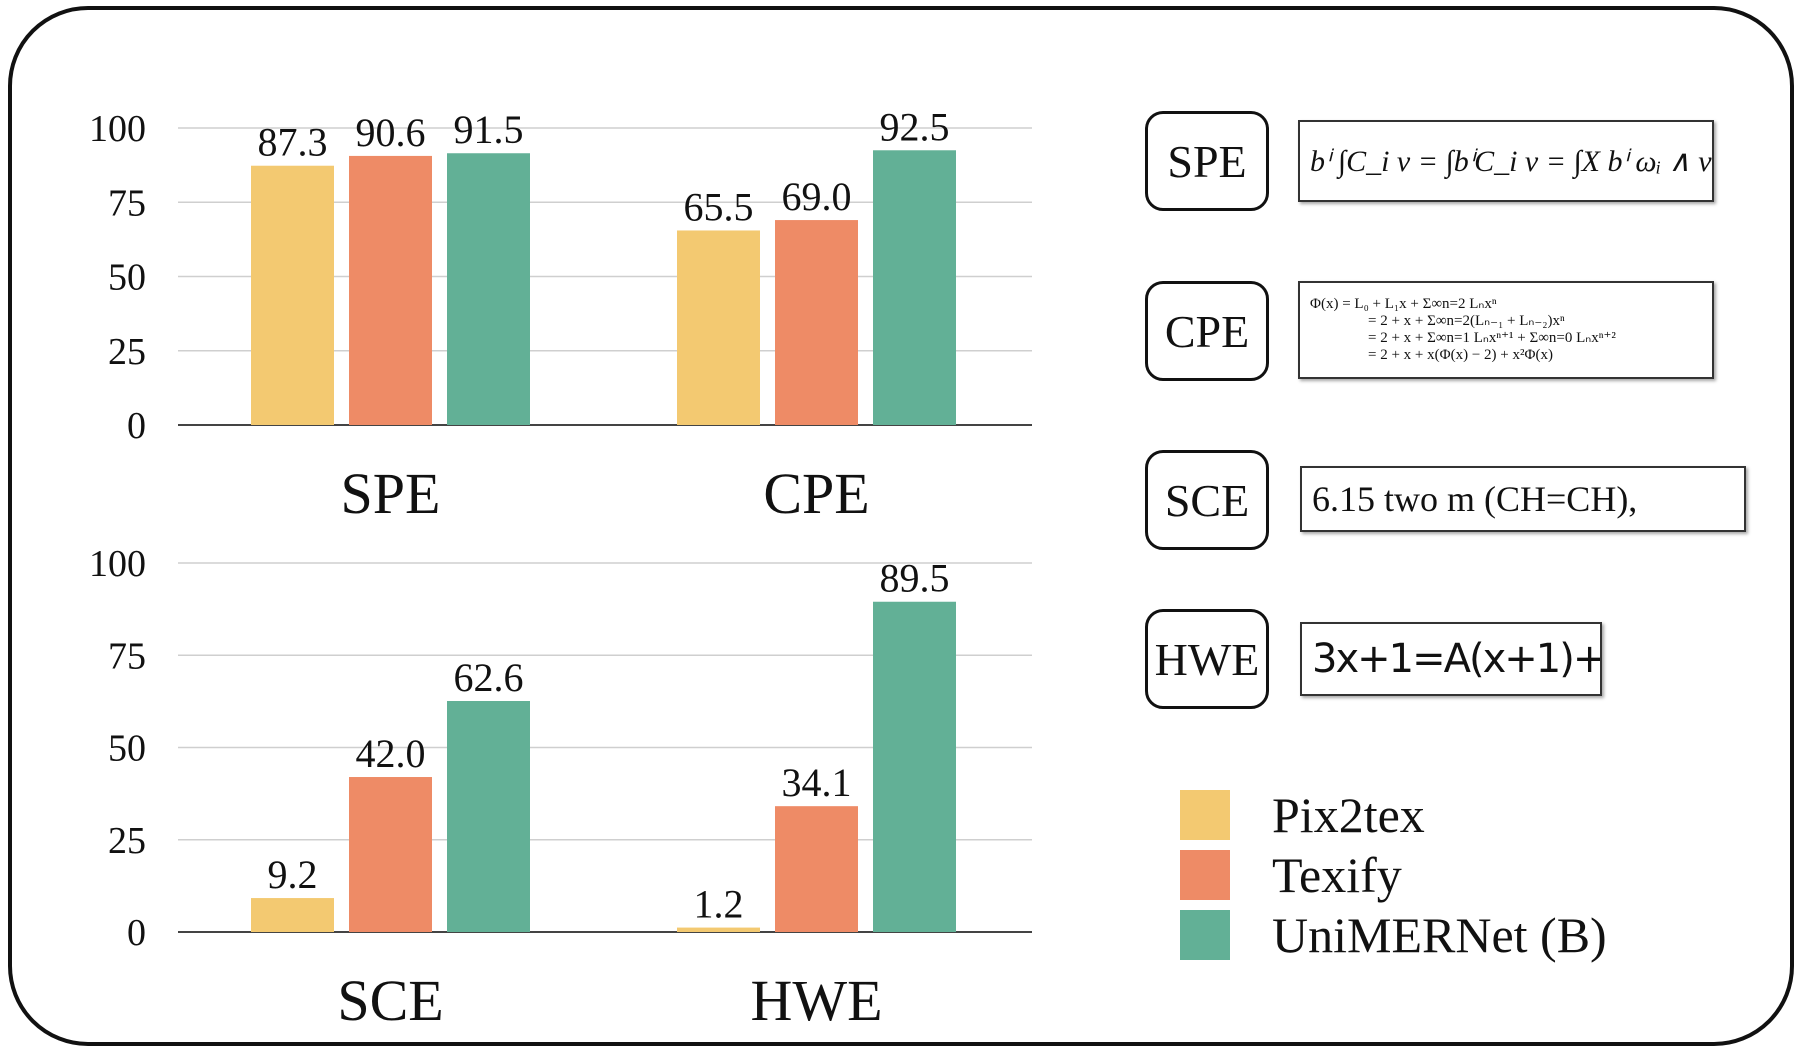 This screenshot has width=1806, height=1058. What do you see at coordinates (1451, 659) in the screenshot?
I see `sample-image-hwe: 3x+1=A(x+1)+Bx` at bounding box center [1451, 659].